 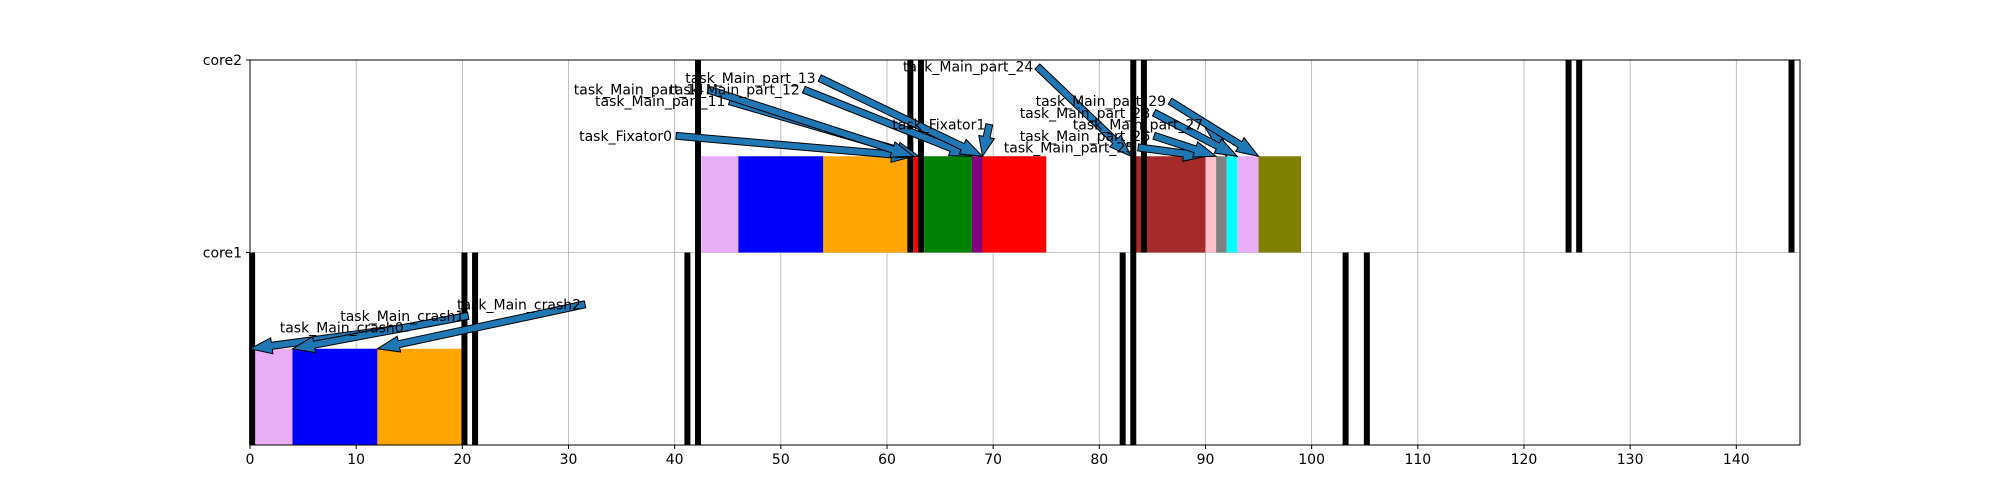 What do you see at coordinates (250, 460) in the screenshot?
I see `x-tick-label: 0` at bounding box center [250, 460].